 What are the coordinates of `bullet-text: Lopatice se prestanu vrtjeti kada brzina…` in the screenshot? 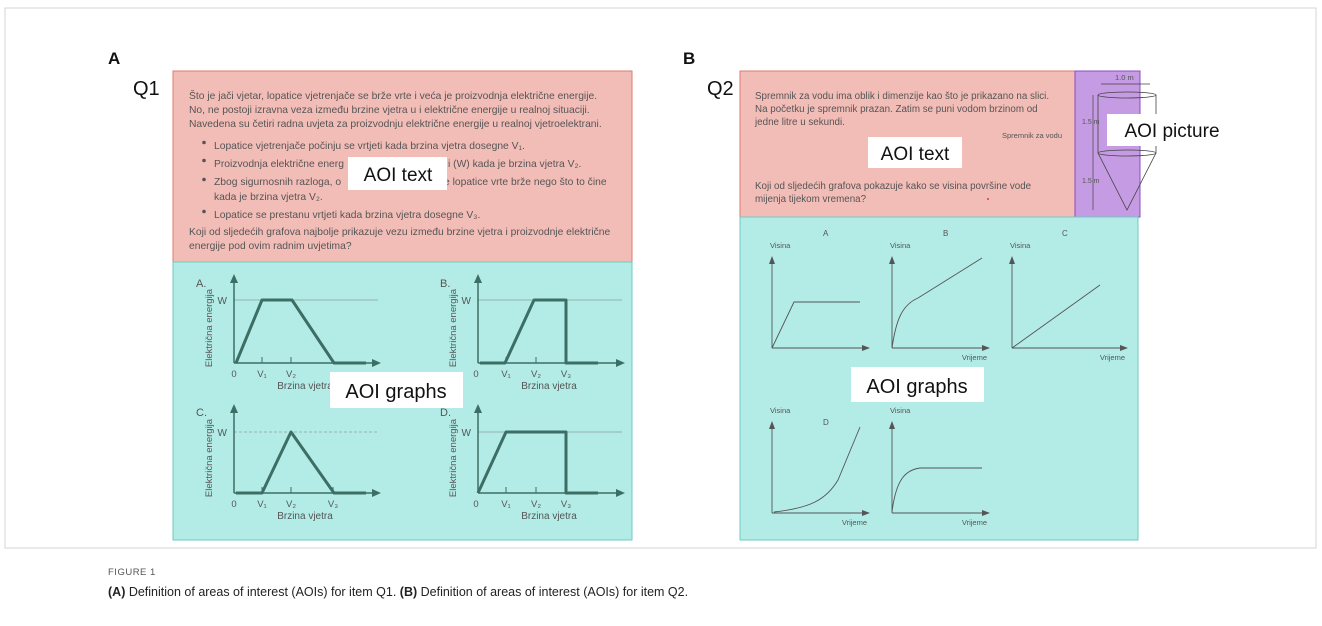 It's located at (347, 215).